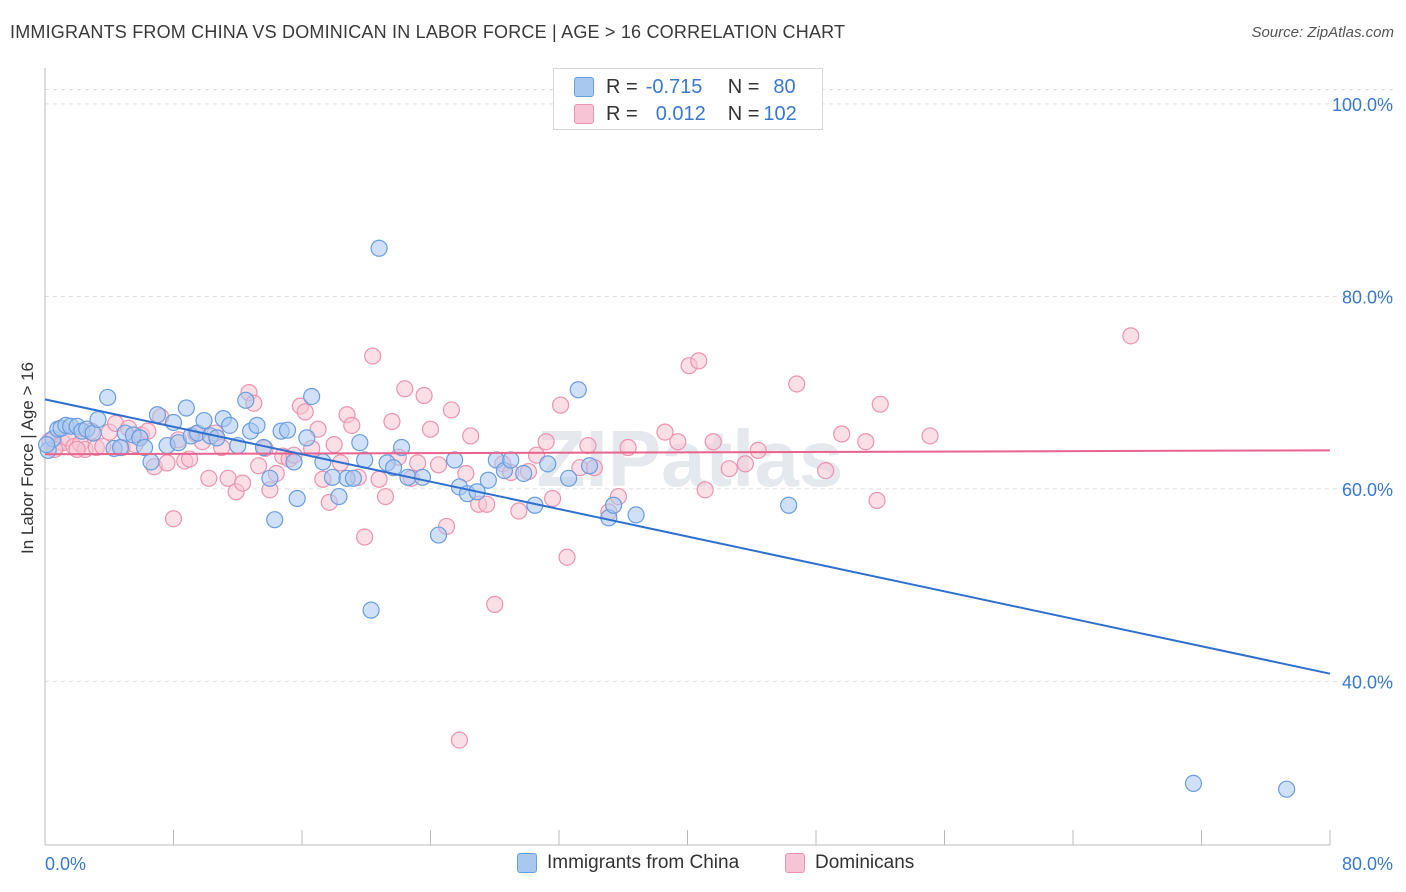 The image size is (1406, 892). Describe the element at coordinates (784, 86) in the screenshot. I see `n-value: 80` at that location.